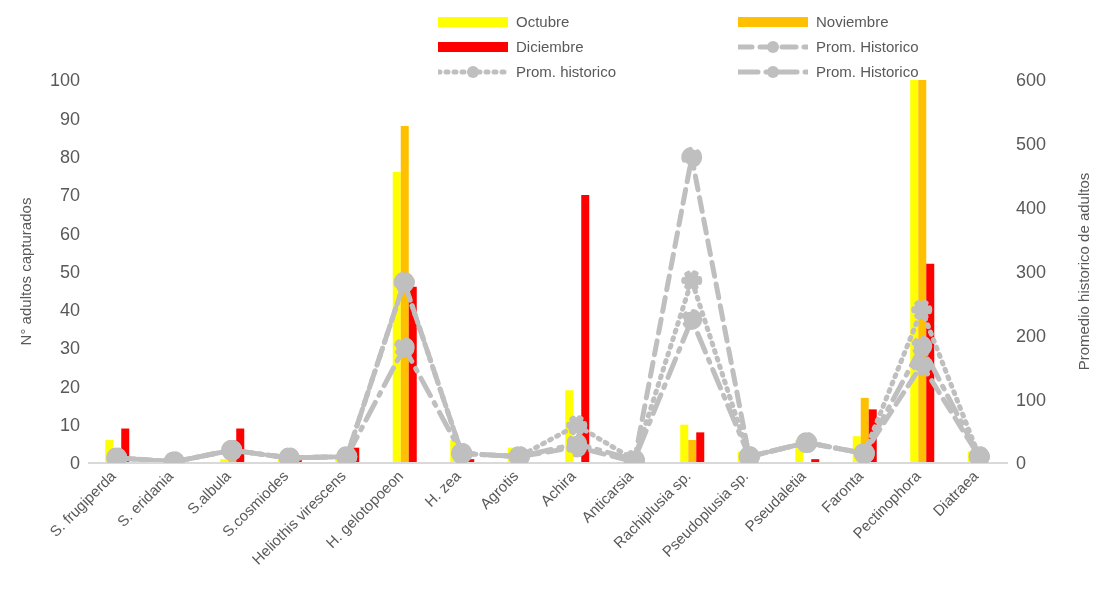 The height and width of the screenshot is (590, 1118). I want to click on y2-tick-label: 100, so click(1031, 399).